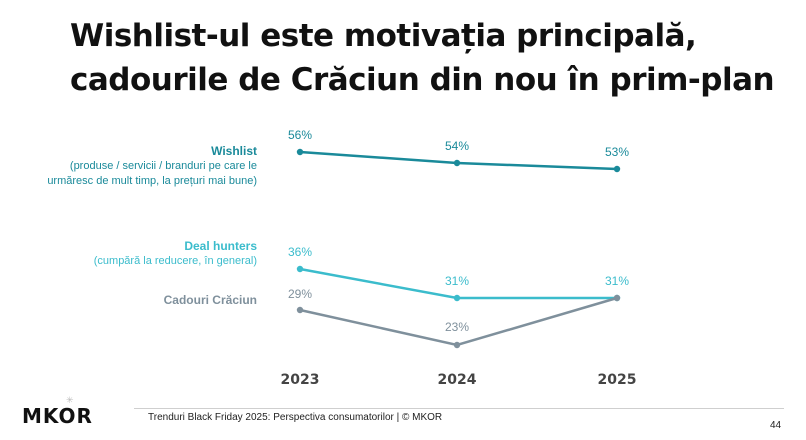 The height and width of the screenshot is (440, 806). What do you see at coordinates (57, 416) in the screenshot?
I see `logo-text: MKOR` at bounding box center [57, 416].